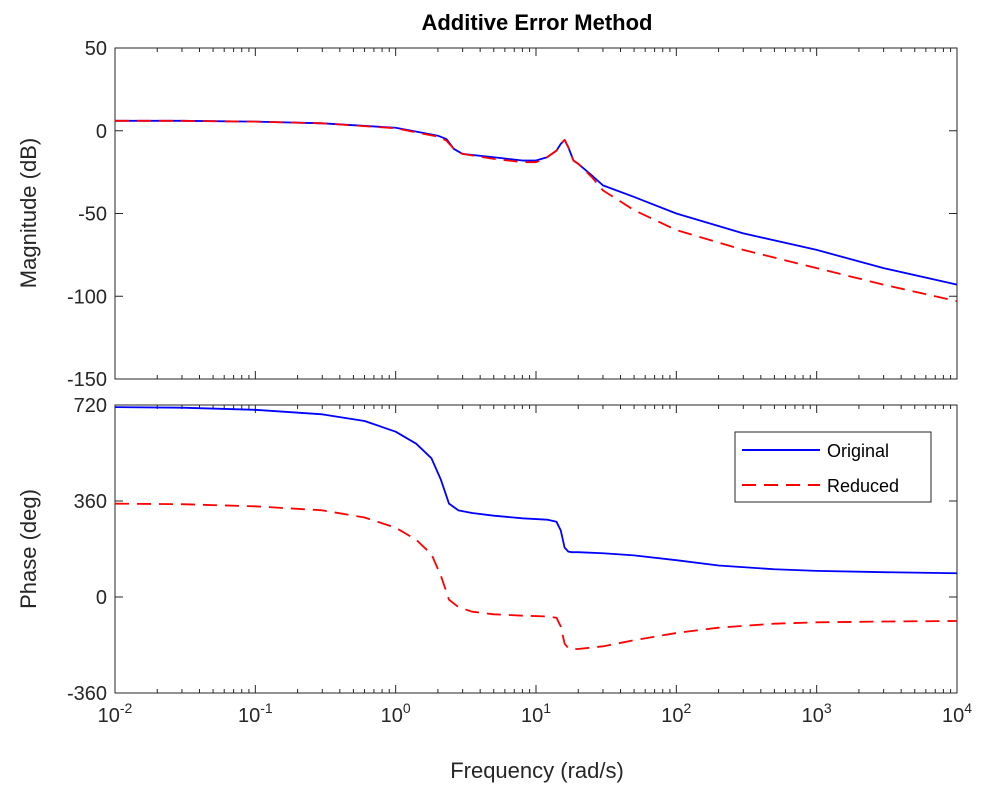  I want to click on x-tick-label: 10⁻¹, so click(255, 713).